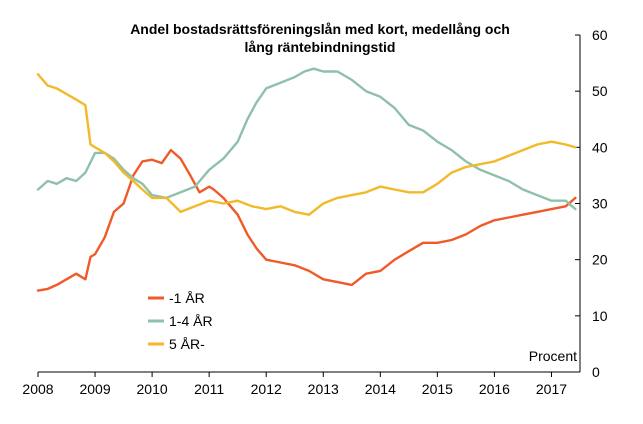  What do you see at coordinates (187, 344) in the screenshot?
I see `legend-label: 5 ÅR-` at bounding box center [187, 344].